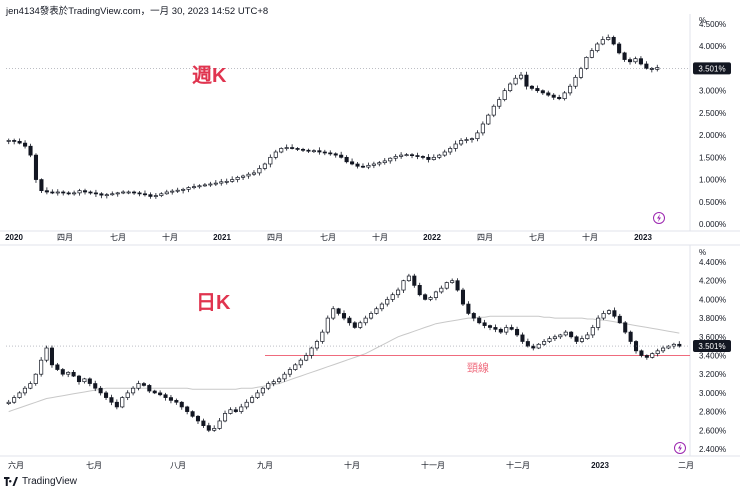 The width and height of the screenshot is (740, 491). Describe the element at coordinates (712, 113) in the screenshot. I see `y-tick-label: 2.500%` at that location.